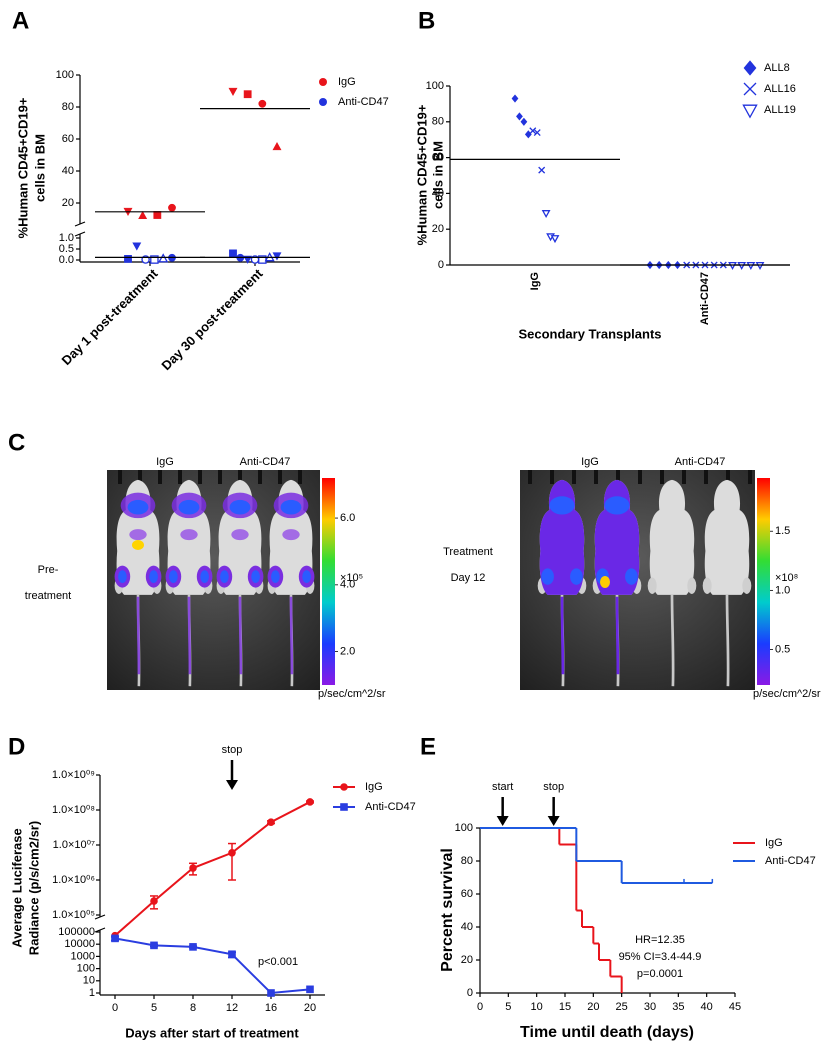 The width and height of the screenshot is (832, 1050). What do you see at coordinates (780, 110) in the screenshot?
I see `legend-label: ALL19` at bounding box center [780, 110].